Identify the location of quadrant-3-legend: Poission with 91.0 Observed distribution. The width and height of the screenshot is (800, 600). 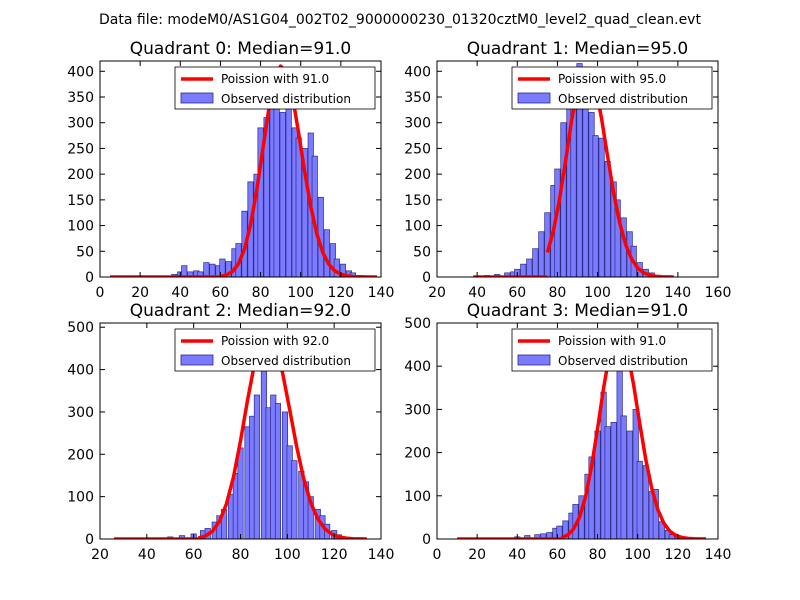
(612, 350).